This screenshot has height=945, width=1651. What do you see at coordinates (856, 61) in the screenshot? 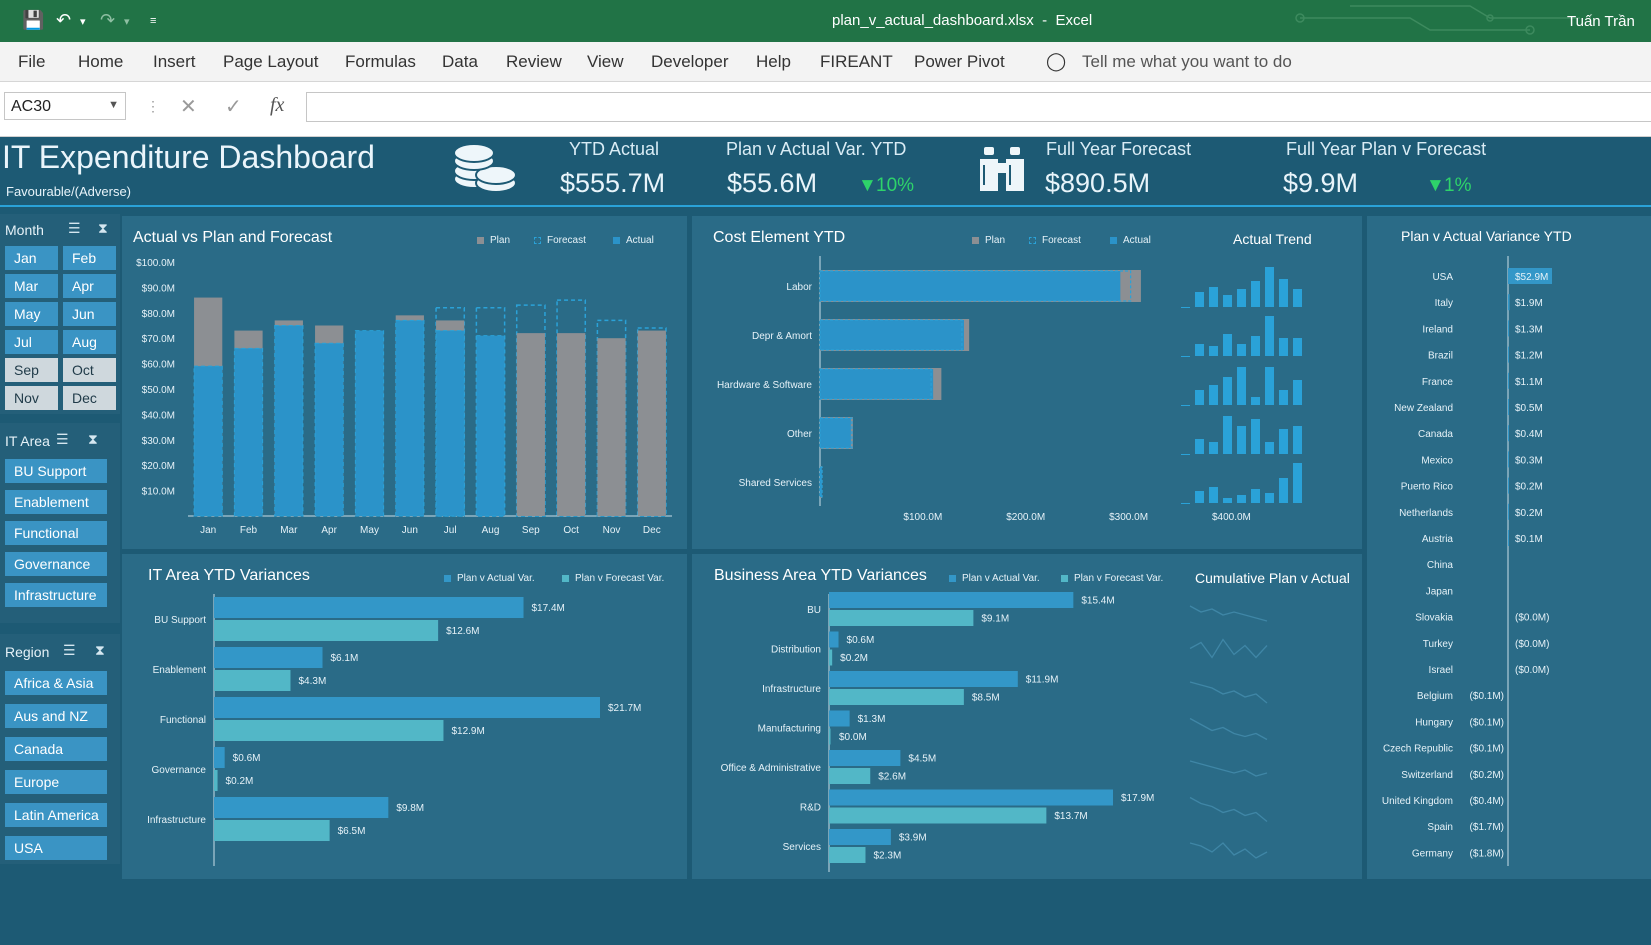
I see `tab-fireant: FIREANT` at bounding box center [856, 61].